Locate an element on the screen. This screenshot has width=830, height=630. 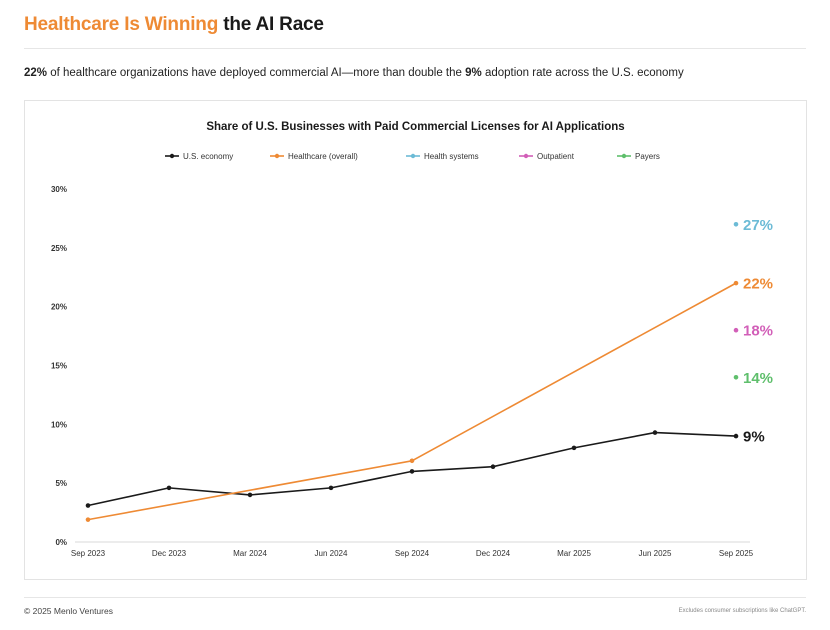
subtitle-stat-economy: 9% is located at coordinates (473, 73).